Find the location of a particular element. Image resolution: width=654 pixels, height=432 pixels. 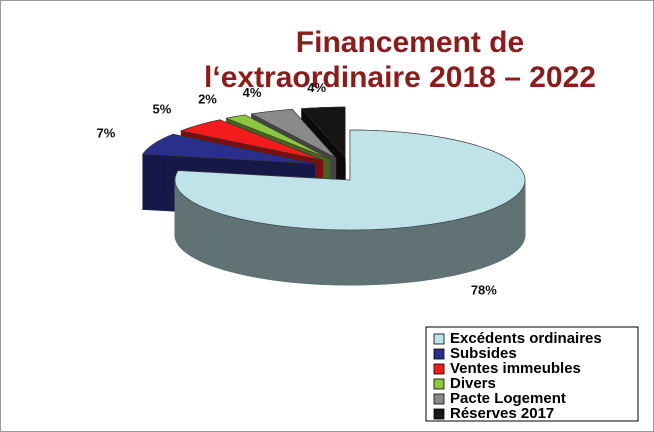

legend-label: Réserves 2017 is located at coordinates (502, 413).